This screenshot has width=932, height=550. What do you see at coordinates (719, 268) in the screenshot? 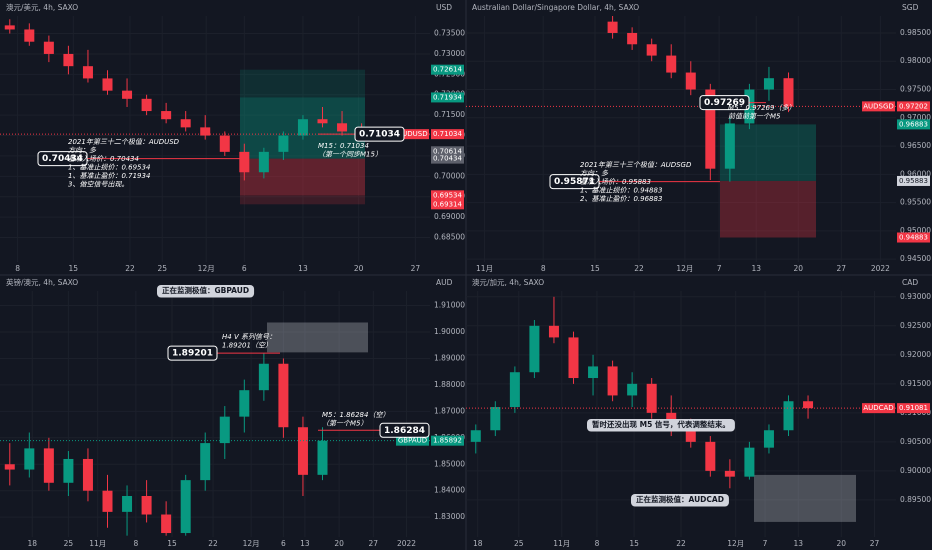
I see `x-tick-label: 7` at bounding box center [719, 268].